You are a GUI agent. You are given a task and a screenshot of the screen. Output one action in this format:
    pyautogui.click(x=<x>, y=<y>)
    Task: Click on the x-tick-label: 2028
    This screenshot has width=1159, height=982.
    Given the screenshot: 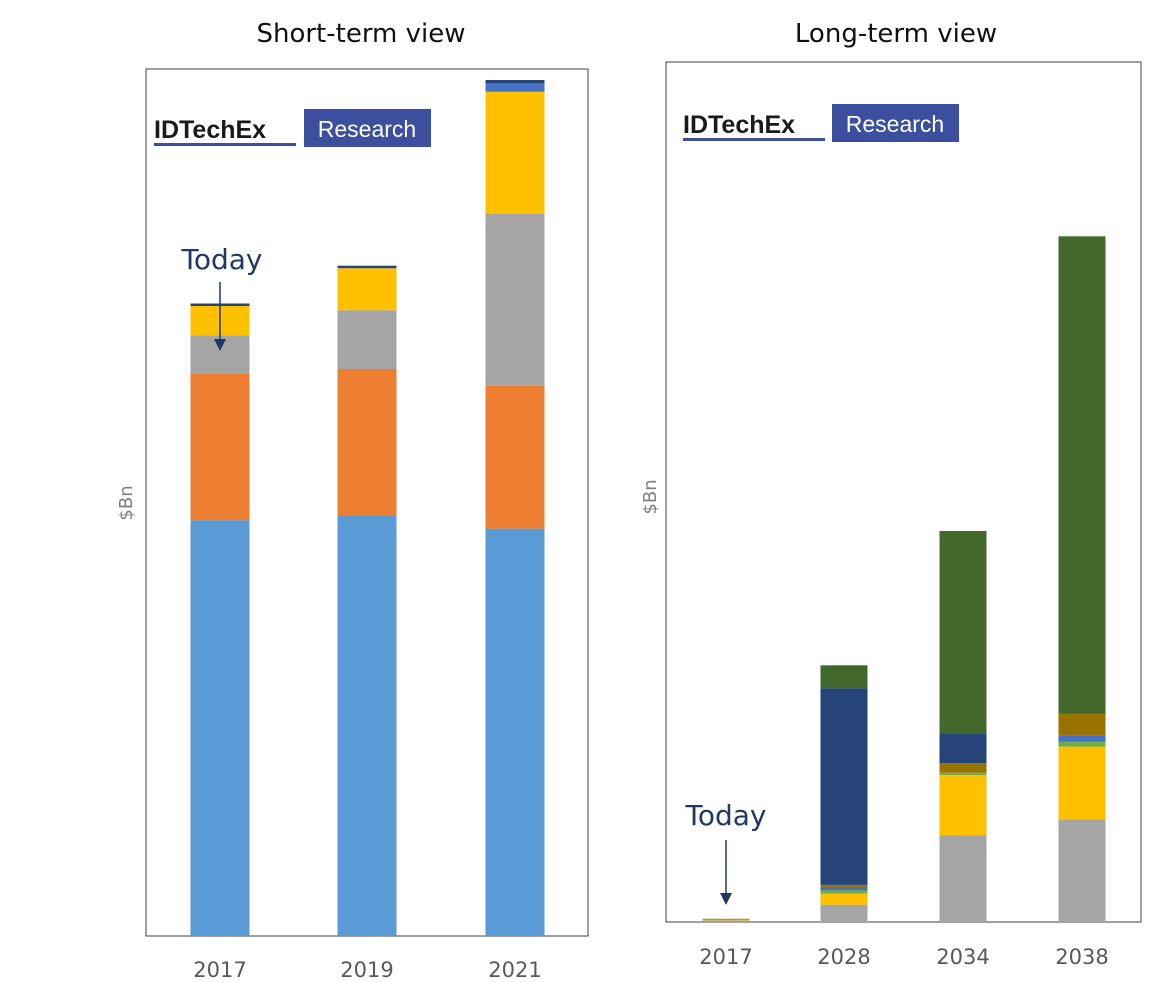 What is the action you would take?
    pyautogui.click(x=843, y=957)
    